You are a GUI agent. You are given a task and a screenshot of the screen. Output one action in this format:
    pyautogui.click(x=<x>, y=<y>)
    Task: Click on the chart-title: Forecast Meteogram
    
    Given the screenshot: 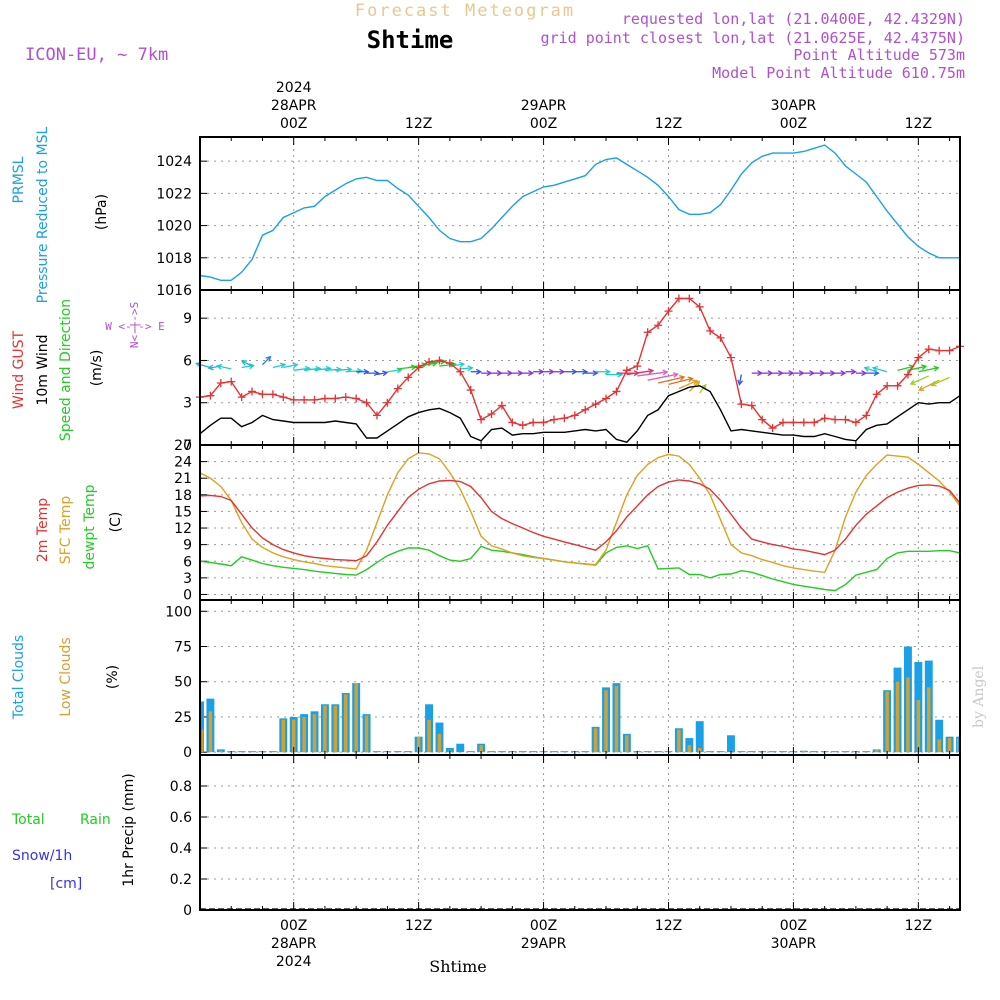 What is the action you would take?
    pyautogui.click(x=465, y=11)
    